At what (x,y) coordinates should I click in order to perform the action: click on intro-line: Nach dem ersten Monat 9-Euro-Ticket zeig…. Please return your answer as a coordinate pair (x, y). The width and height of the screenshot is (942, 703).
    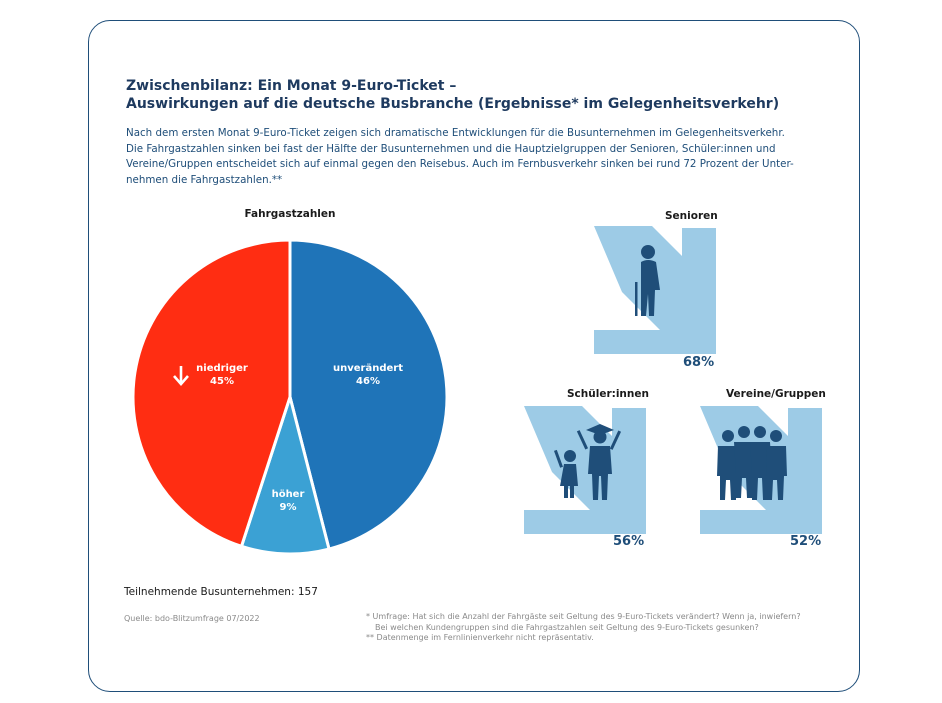
    Looking at the image, I should click on (455, 133).